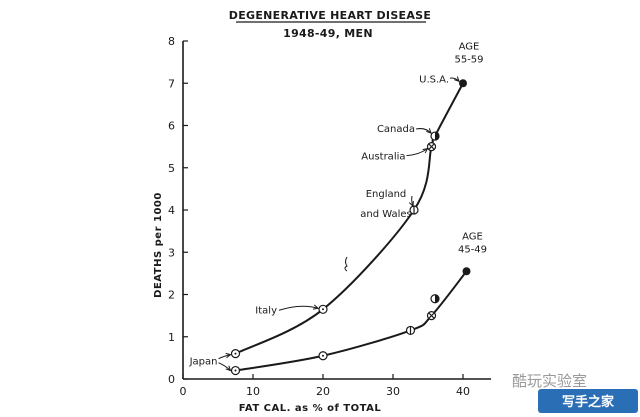 The width and height of the screenshot is (640, 417). I want to click on series-name-label: 45-49, so click(472, 249).